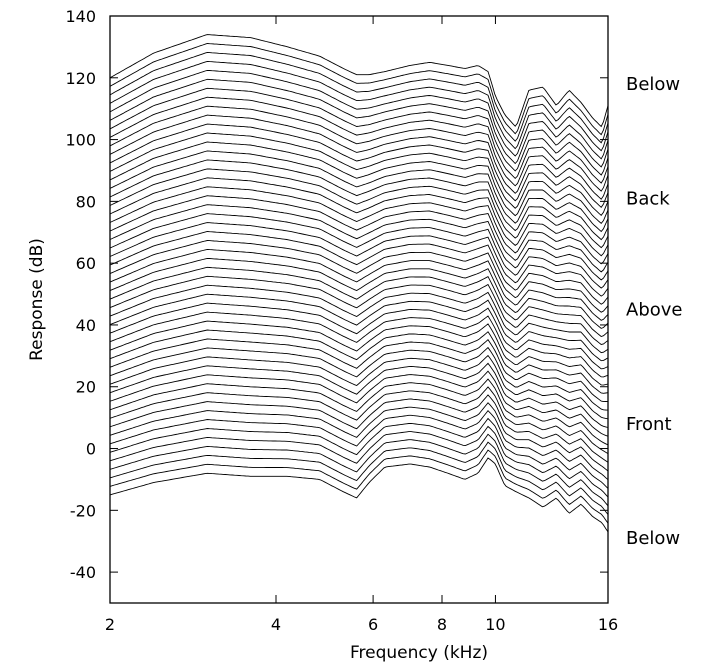 The height and width of the screenshot is (665, 711). Describe the element at coordinates (83, 572) in the screenshot. I see `y-tick-label: -40` at that location.